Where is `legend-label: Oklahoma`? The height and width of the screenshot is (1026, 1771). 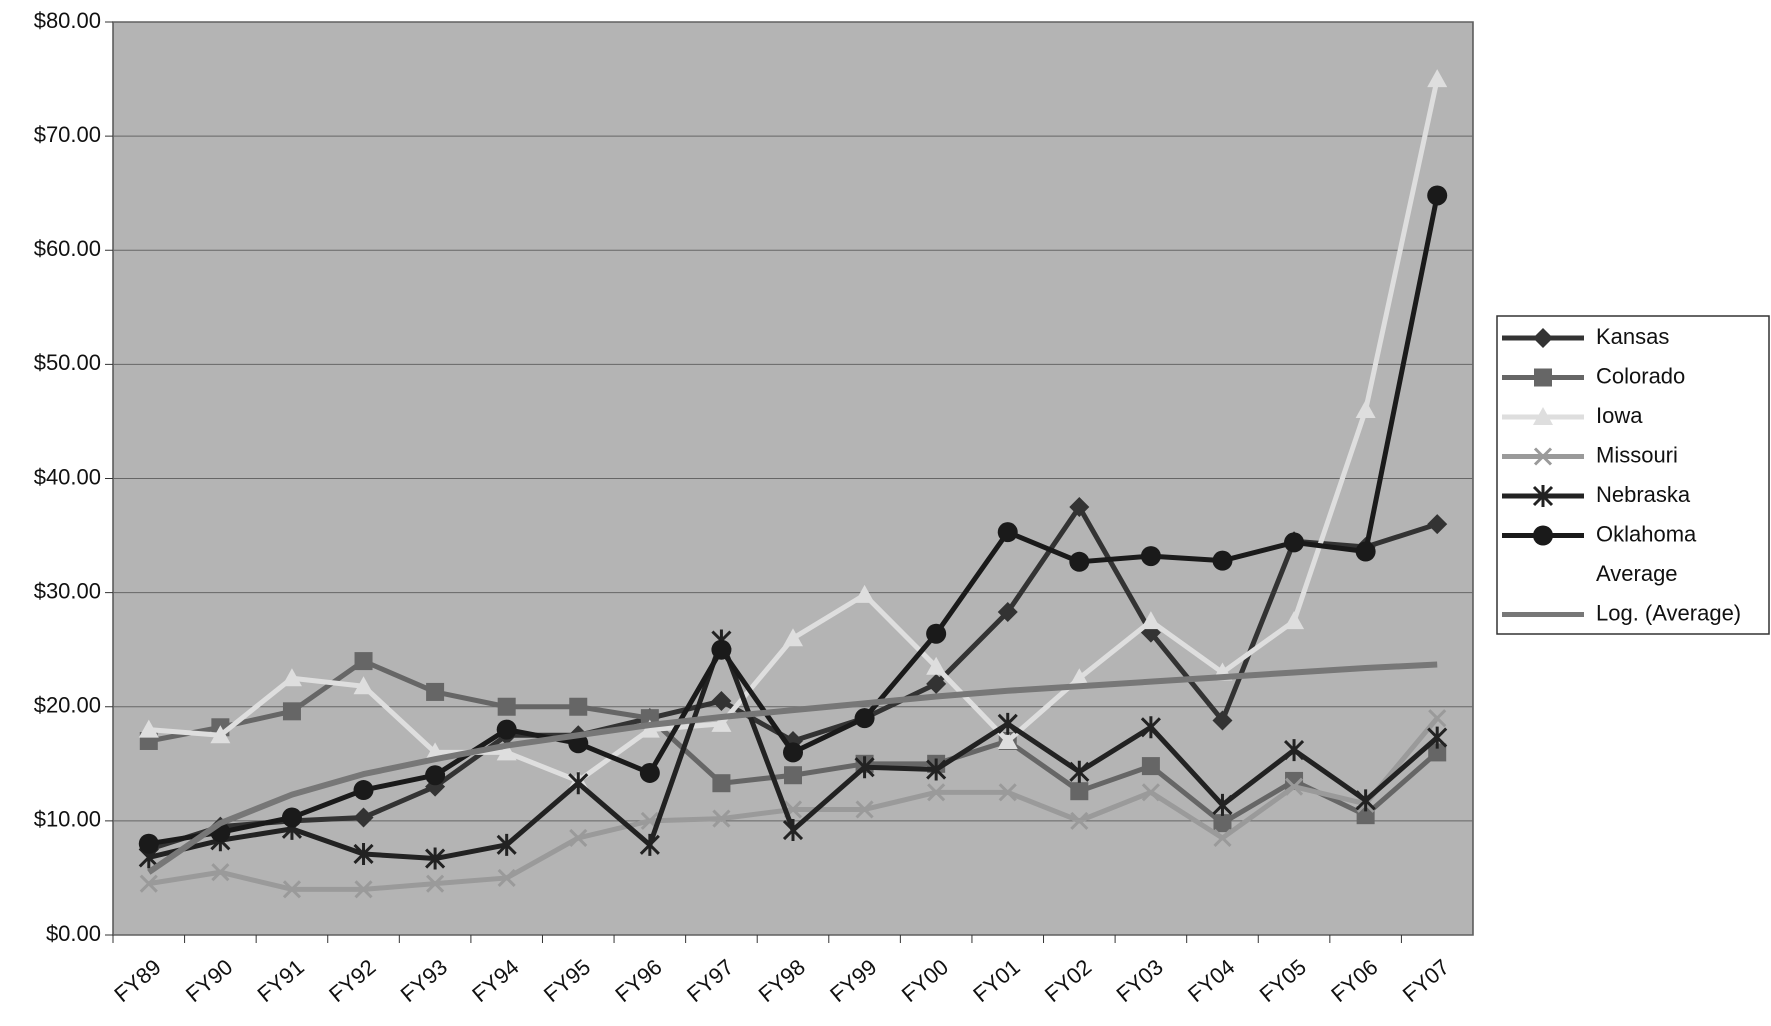
legend-label: Oklahoma is located at coordinates (1646, 533).